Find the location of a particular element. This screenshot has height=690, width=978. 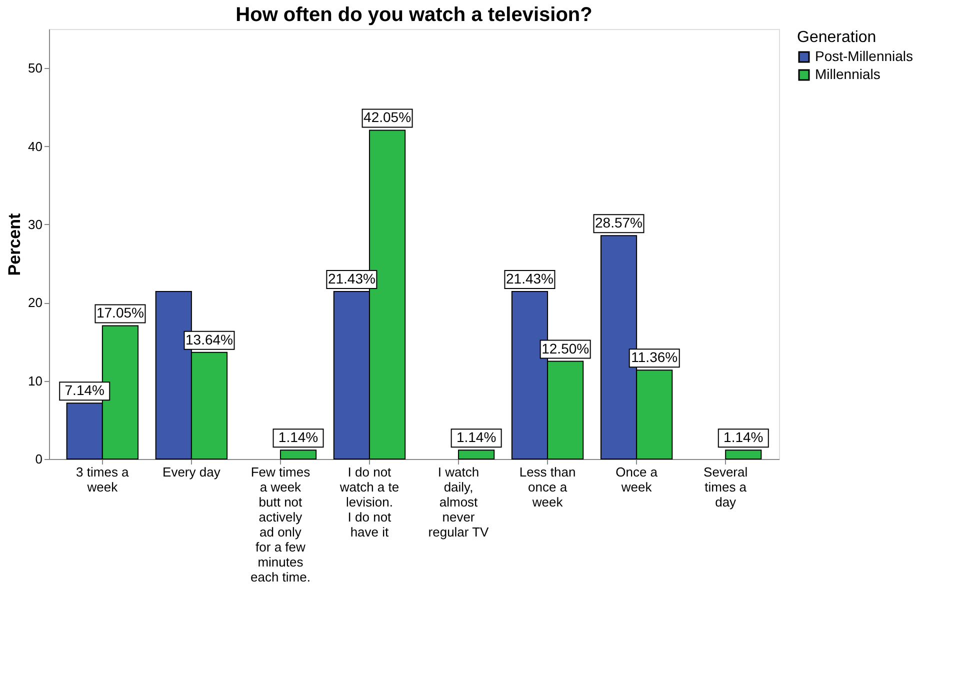

data-label: 11.36% is located at coordinates (654, 357).